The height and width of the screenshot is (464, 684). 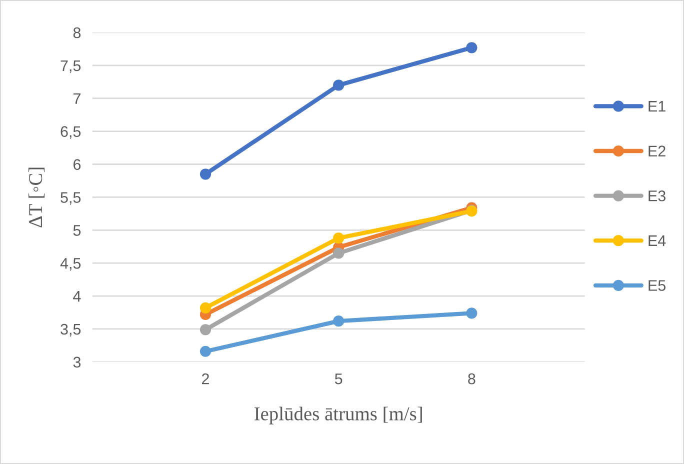 What do you see at coordinates (70, 198) in the screenshot?
I see `y-tick-label: 5,5` at bounding box center [70, 198].